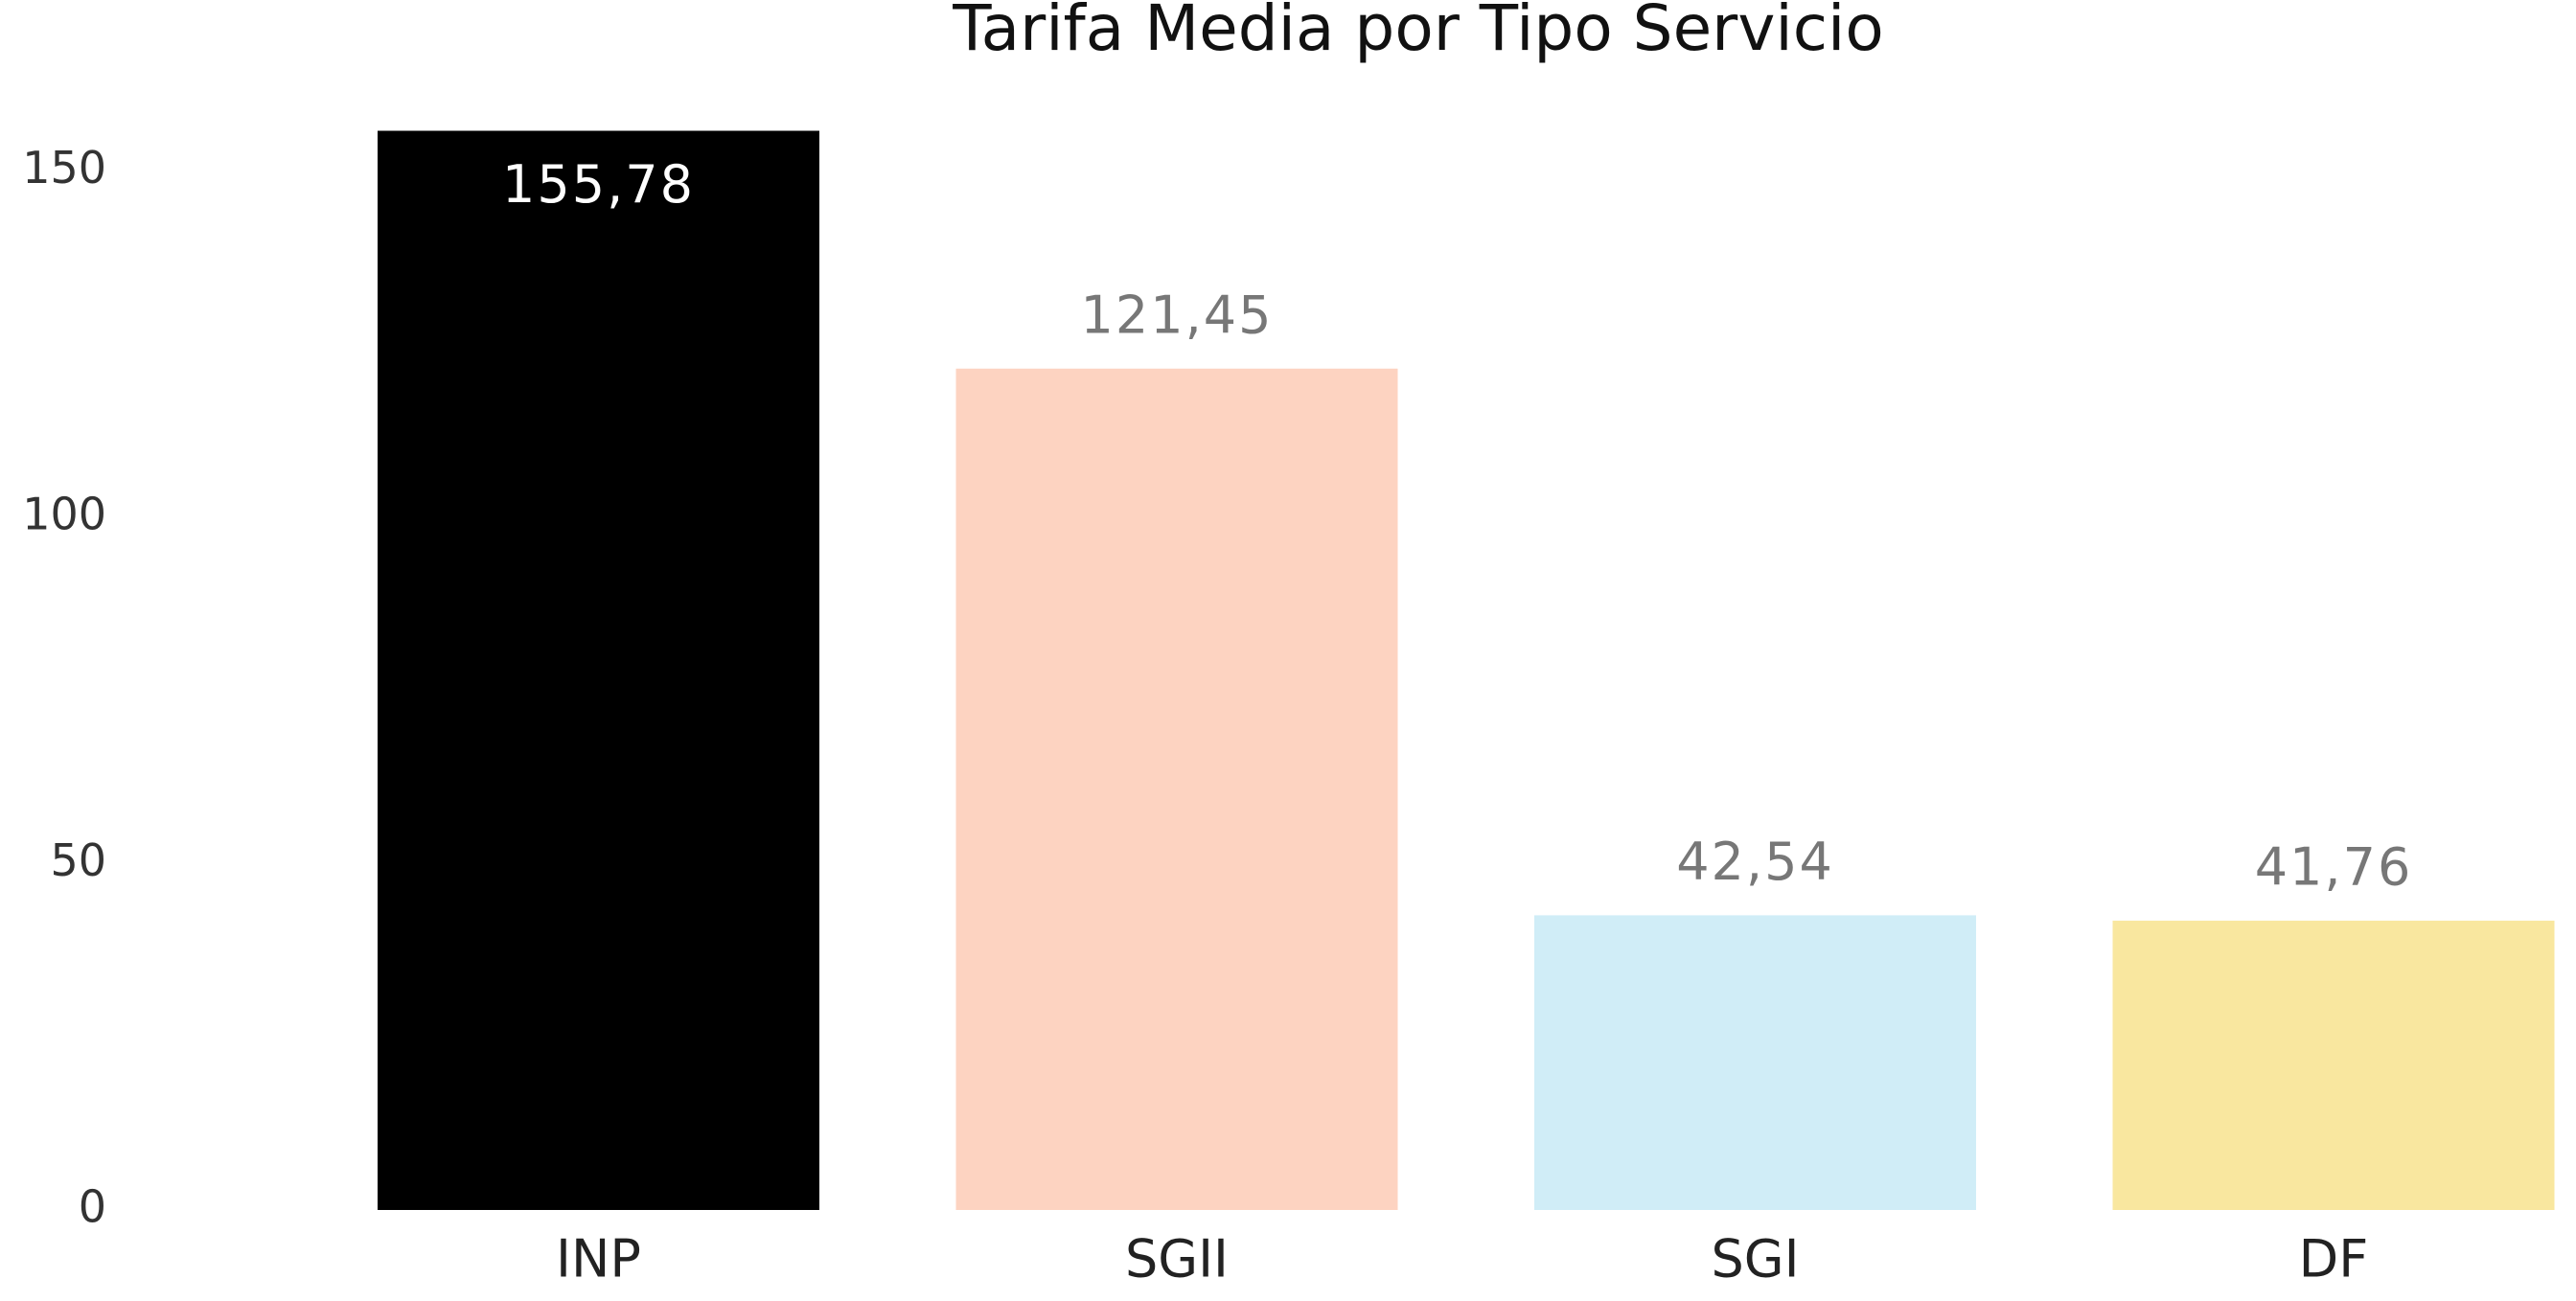  What do you see at coordinates (1755, 1259) in the screenshot?
I see `x-tick-label: SGI` at bounding box center [1755, 1259].